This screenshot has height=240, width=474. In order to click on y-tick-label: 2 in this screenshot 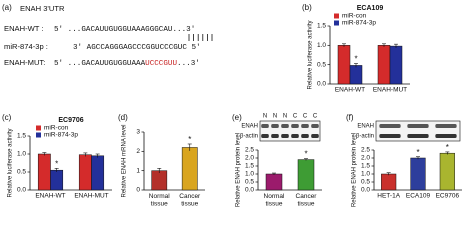, I will do `click(138, 151)`.